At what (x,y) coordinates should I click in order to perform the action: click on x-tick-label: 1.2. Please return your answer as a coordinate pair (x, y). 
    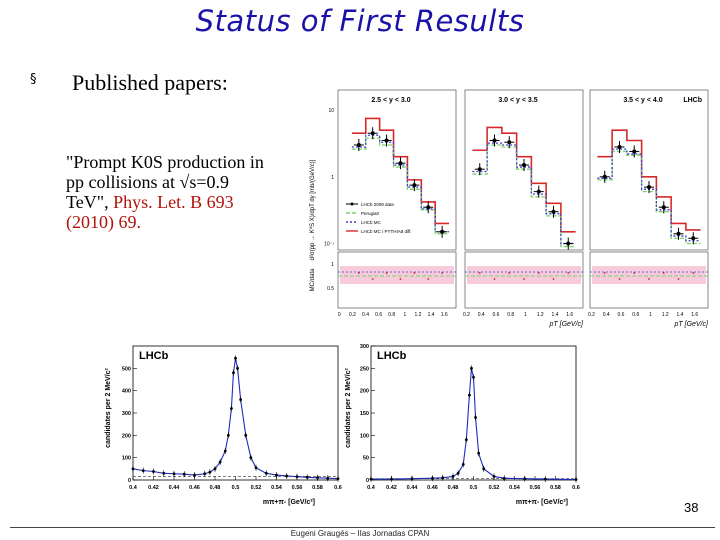
    Looking at the image, I should click on (540, 315).